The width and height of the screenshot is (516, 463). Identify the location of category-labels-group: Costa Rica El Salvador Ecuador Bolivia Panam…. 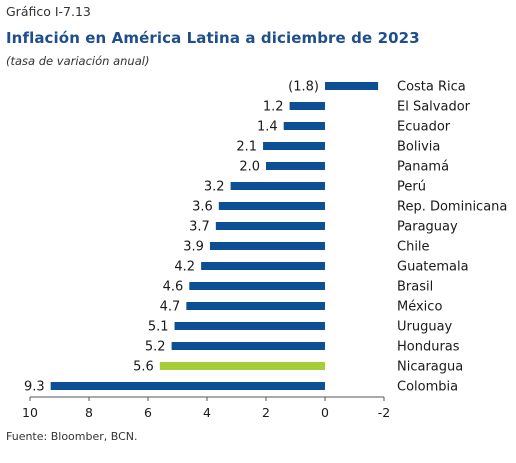
(452, 237).